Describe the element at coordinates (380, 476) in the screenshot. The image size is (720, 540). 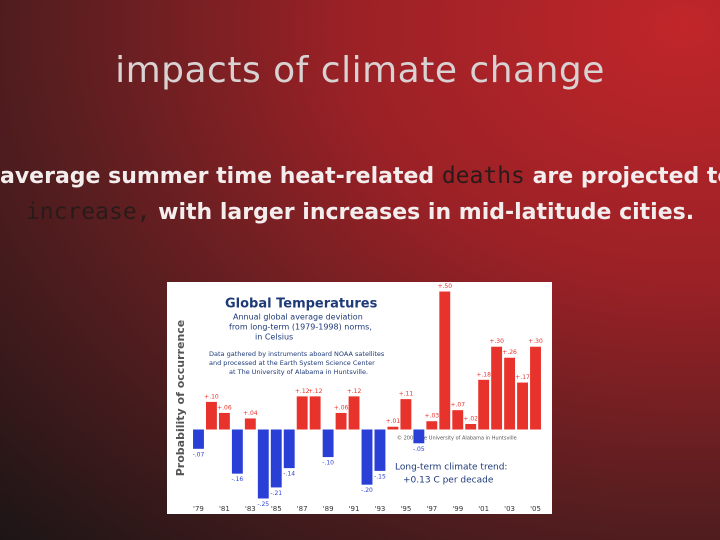
I see `value-label: -.15` at that location.